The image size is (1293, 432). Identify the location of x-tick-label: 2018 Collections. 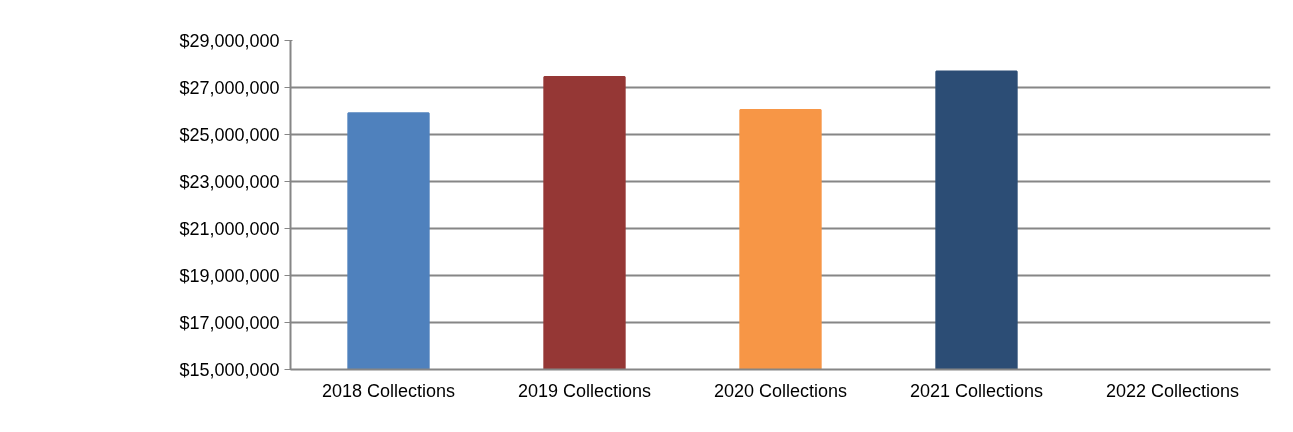
(388, 390).